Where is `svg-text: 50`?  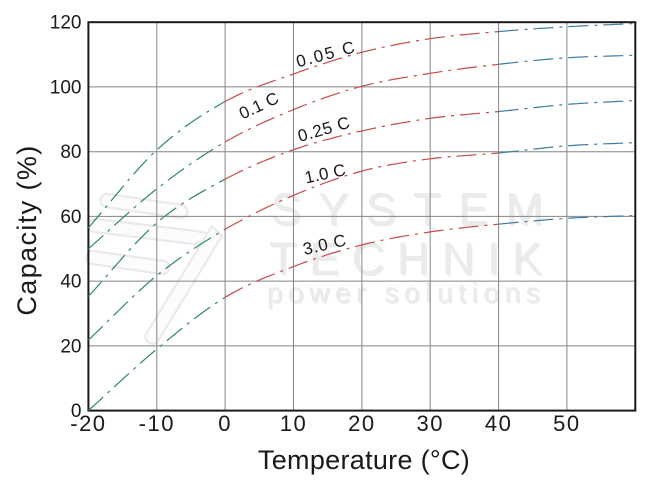 svg-text: 50 is located at coordinates (566, 423).